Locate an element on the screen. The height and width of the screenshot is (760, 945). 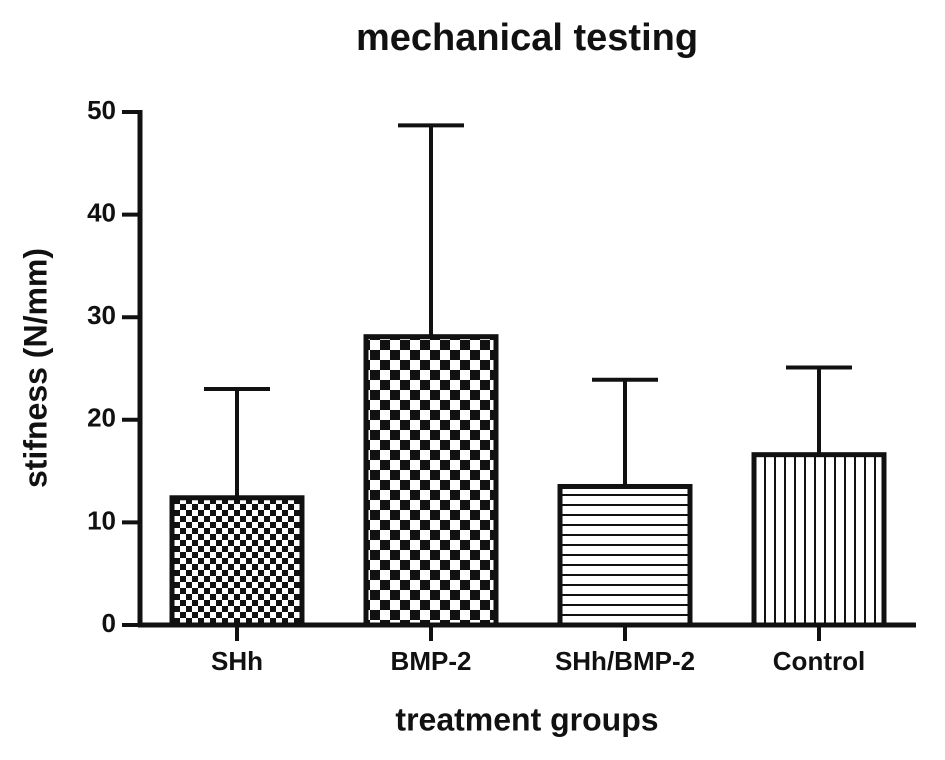
x-axis-label: treatment groups is located at coordinates (526, 719).